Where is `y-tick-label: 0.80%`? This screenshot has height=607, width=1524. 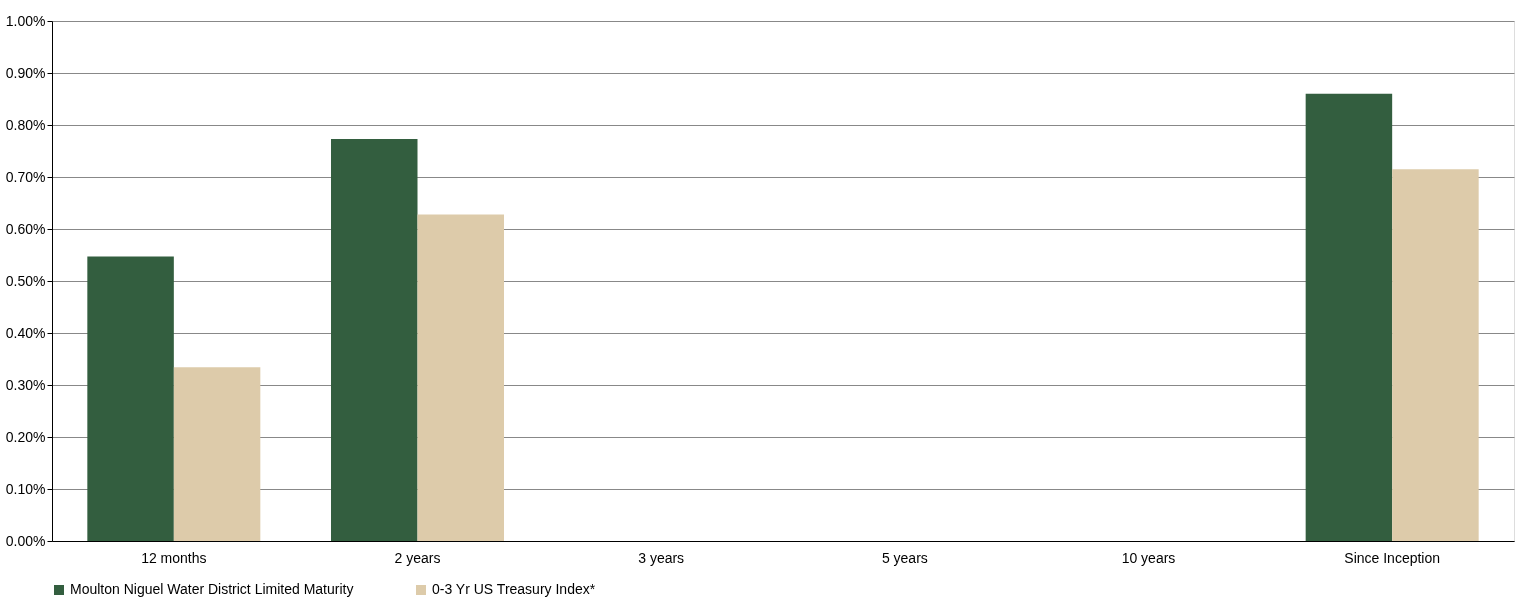 y-tick-label: 0.80% is located at coordinates (25, 124).